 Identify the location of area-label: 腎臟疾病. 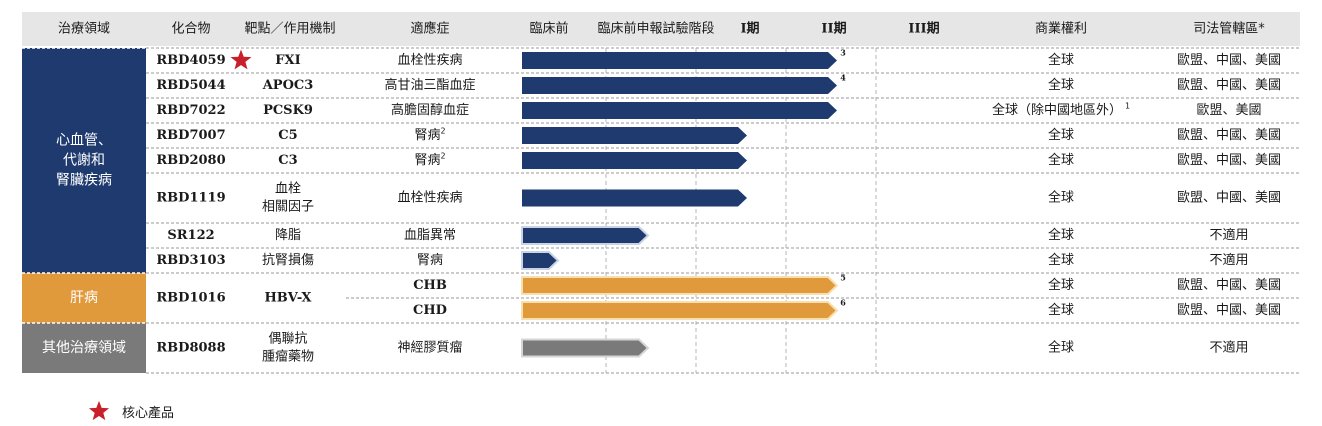
(84, 181).